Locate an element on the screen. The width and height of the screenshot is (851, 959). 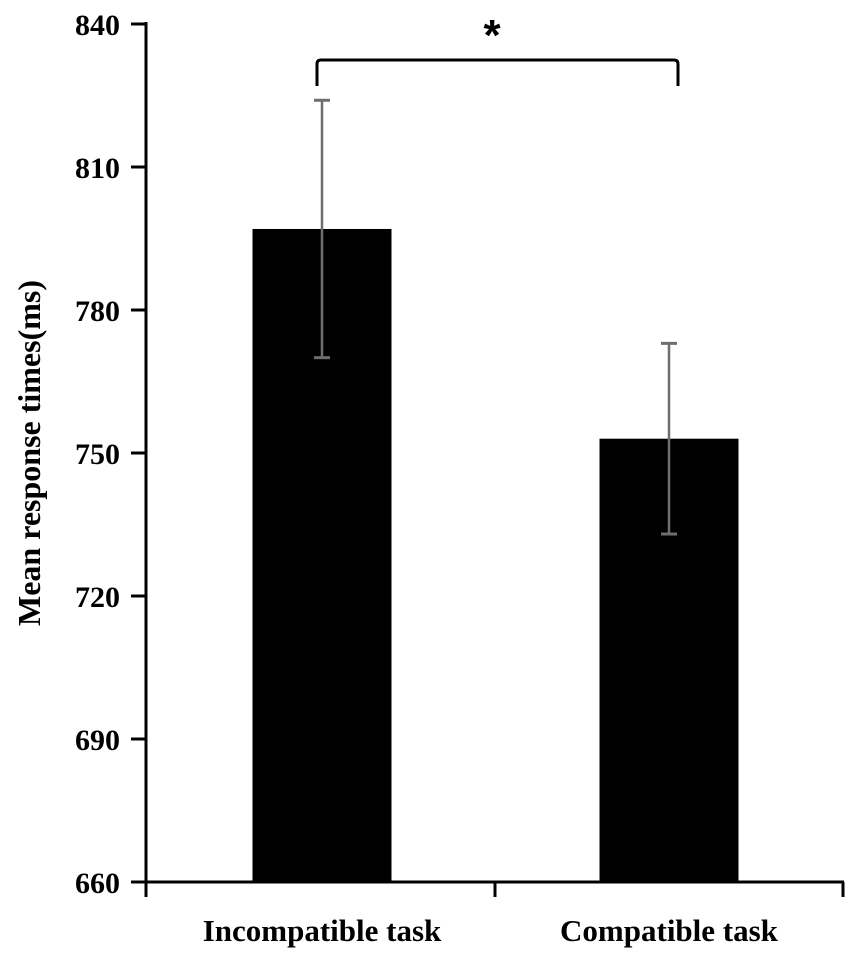
y-tick-label: 780 is located at coordinates (97, 311).